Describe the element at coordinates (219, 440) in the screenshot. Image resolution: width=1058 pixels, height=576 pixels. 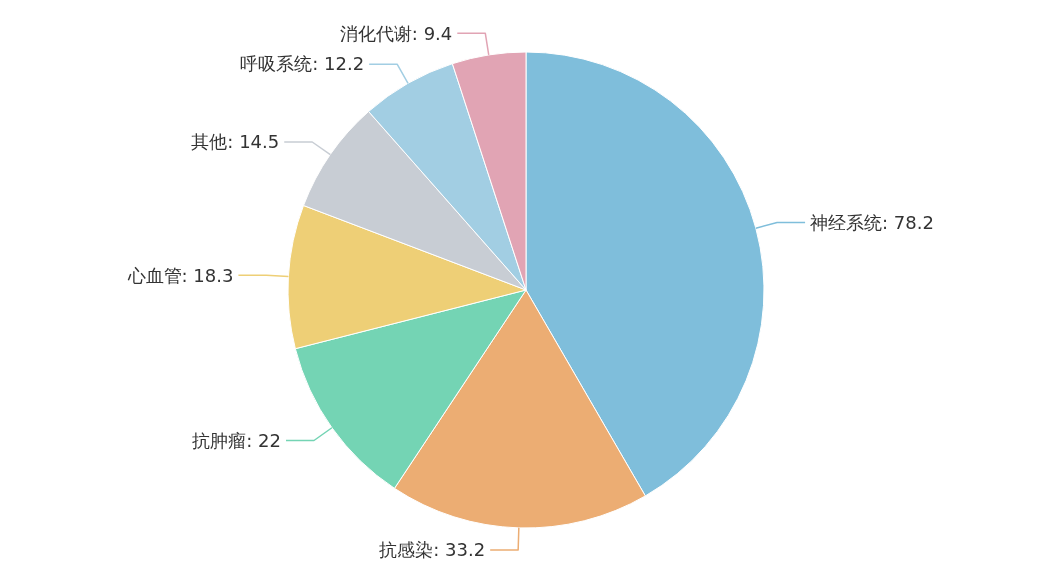
I see `slice-label: 抗肿瘤` at that location.